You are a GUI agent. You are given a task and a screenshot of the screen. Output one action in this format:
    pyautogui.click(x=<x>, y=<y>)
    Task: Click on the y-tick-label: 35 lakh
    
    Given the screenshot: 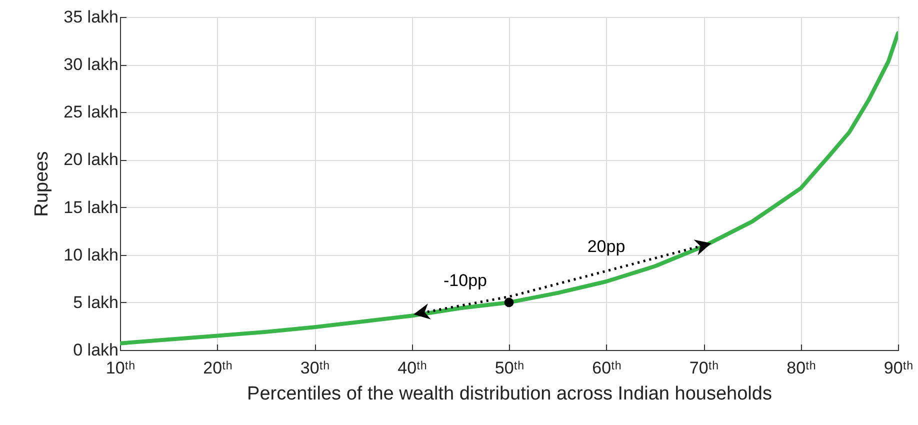 What is the action you would take?
    pyautogui.click(x=91, y=17)
    